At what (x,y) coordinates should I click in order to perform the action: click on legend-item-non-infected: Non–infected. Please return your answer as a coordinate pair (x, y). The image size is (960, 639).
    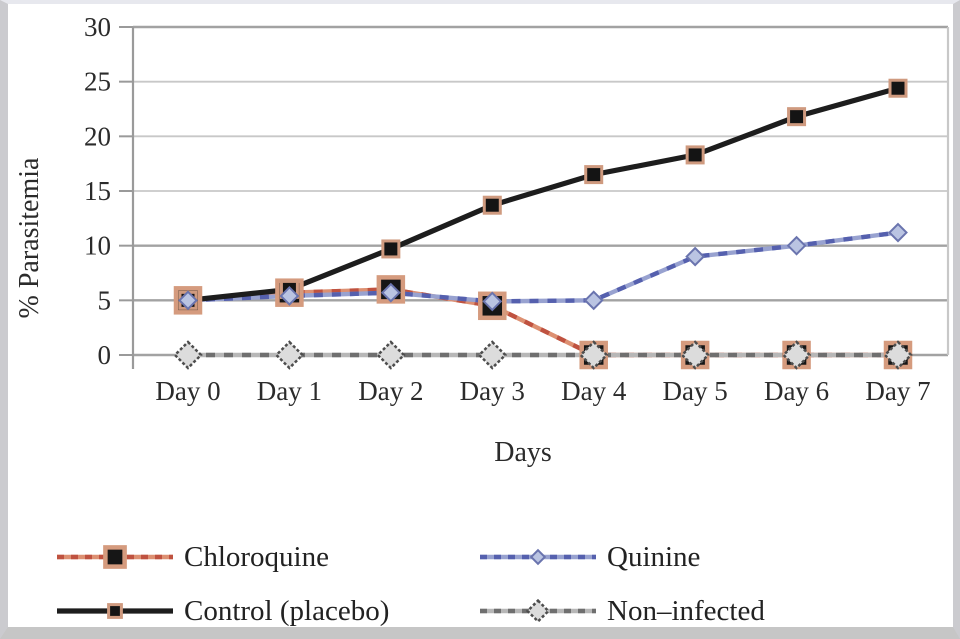
    Looking at the image, I should click on (621, 609).